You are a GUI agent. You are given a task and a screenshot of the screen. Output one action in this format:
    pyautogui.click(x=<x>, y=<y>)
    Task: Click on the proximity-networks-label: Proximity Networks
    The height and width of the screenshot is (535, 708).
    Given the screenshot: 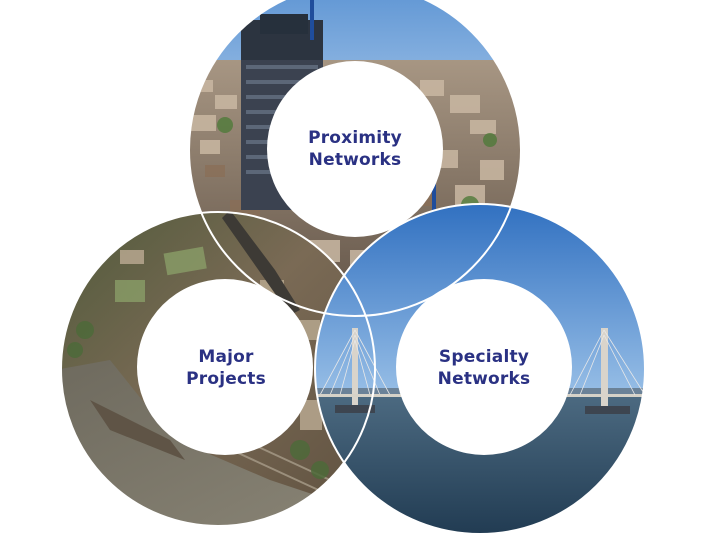 What is the action you would take?
    pyautogui.click(x=355, y=149)
    